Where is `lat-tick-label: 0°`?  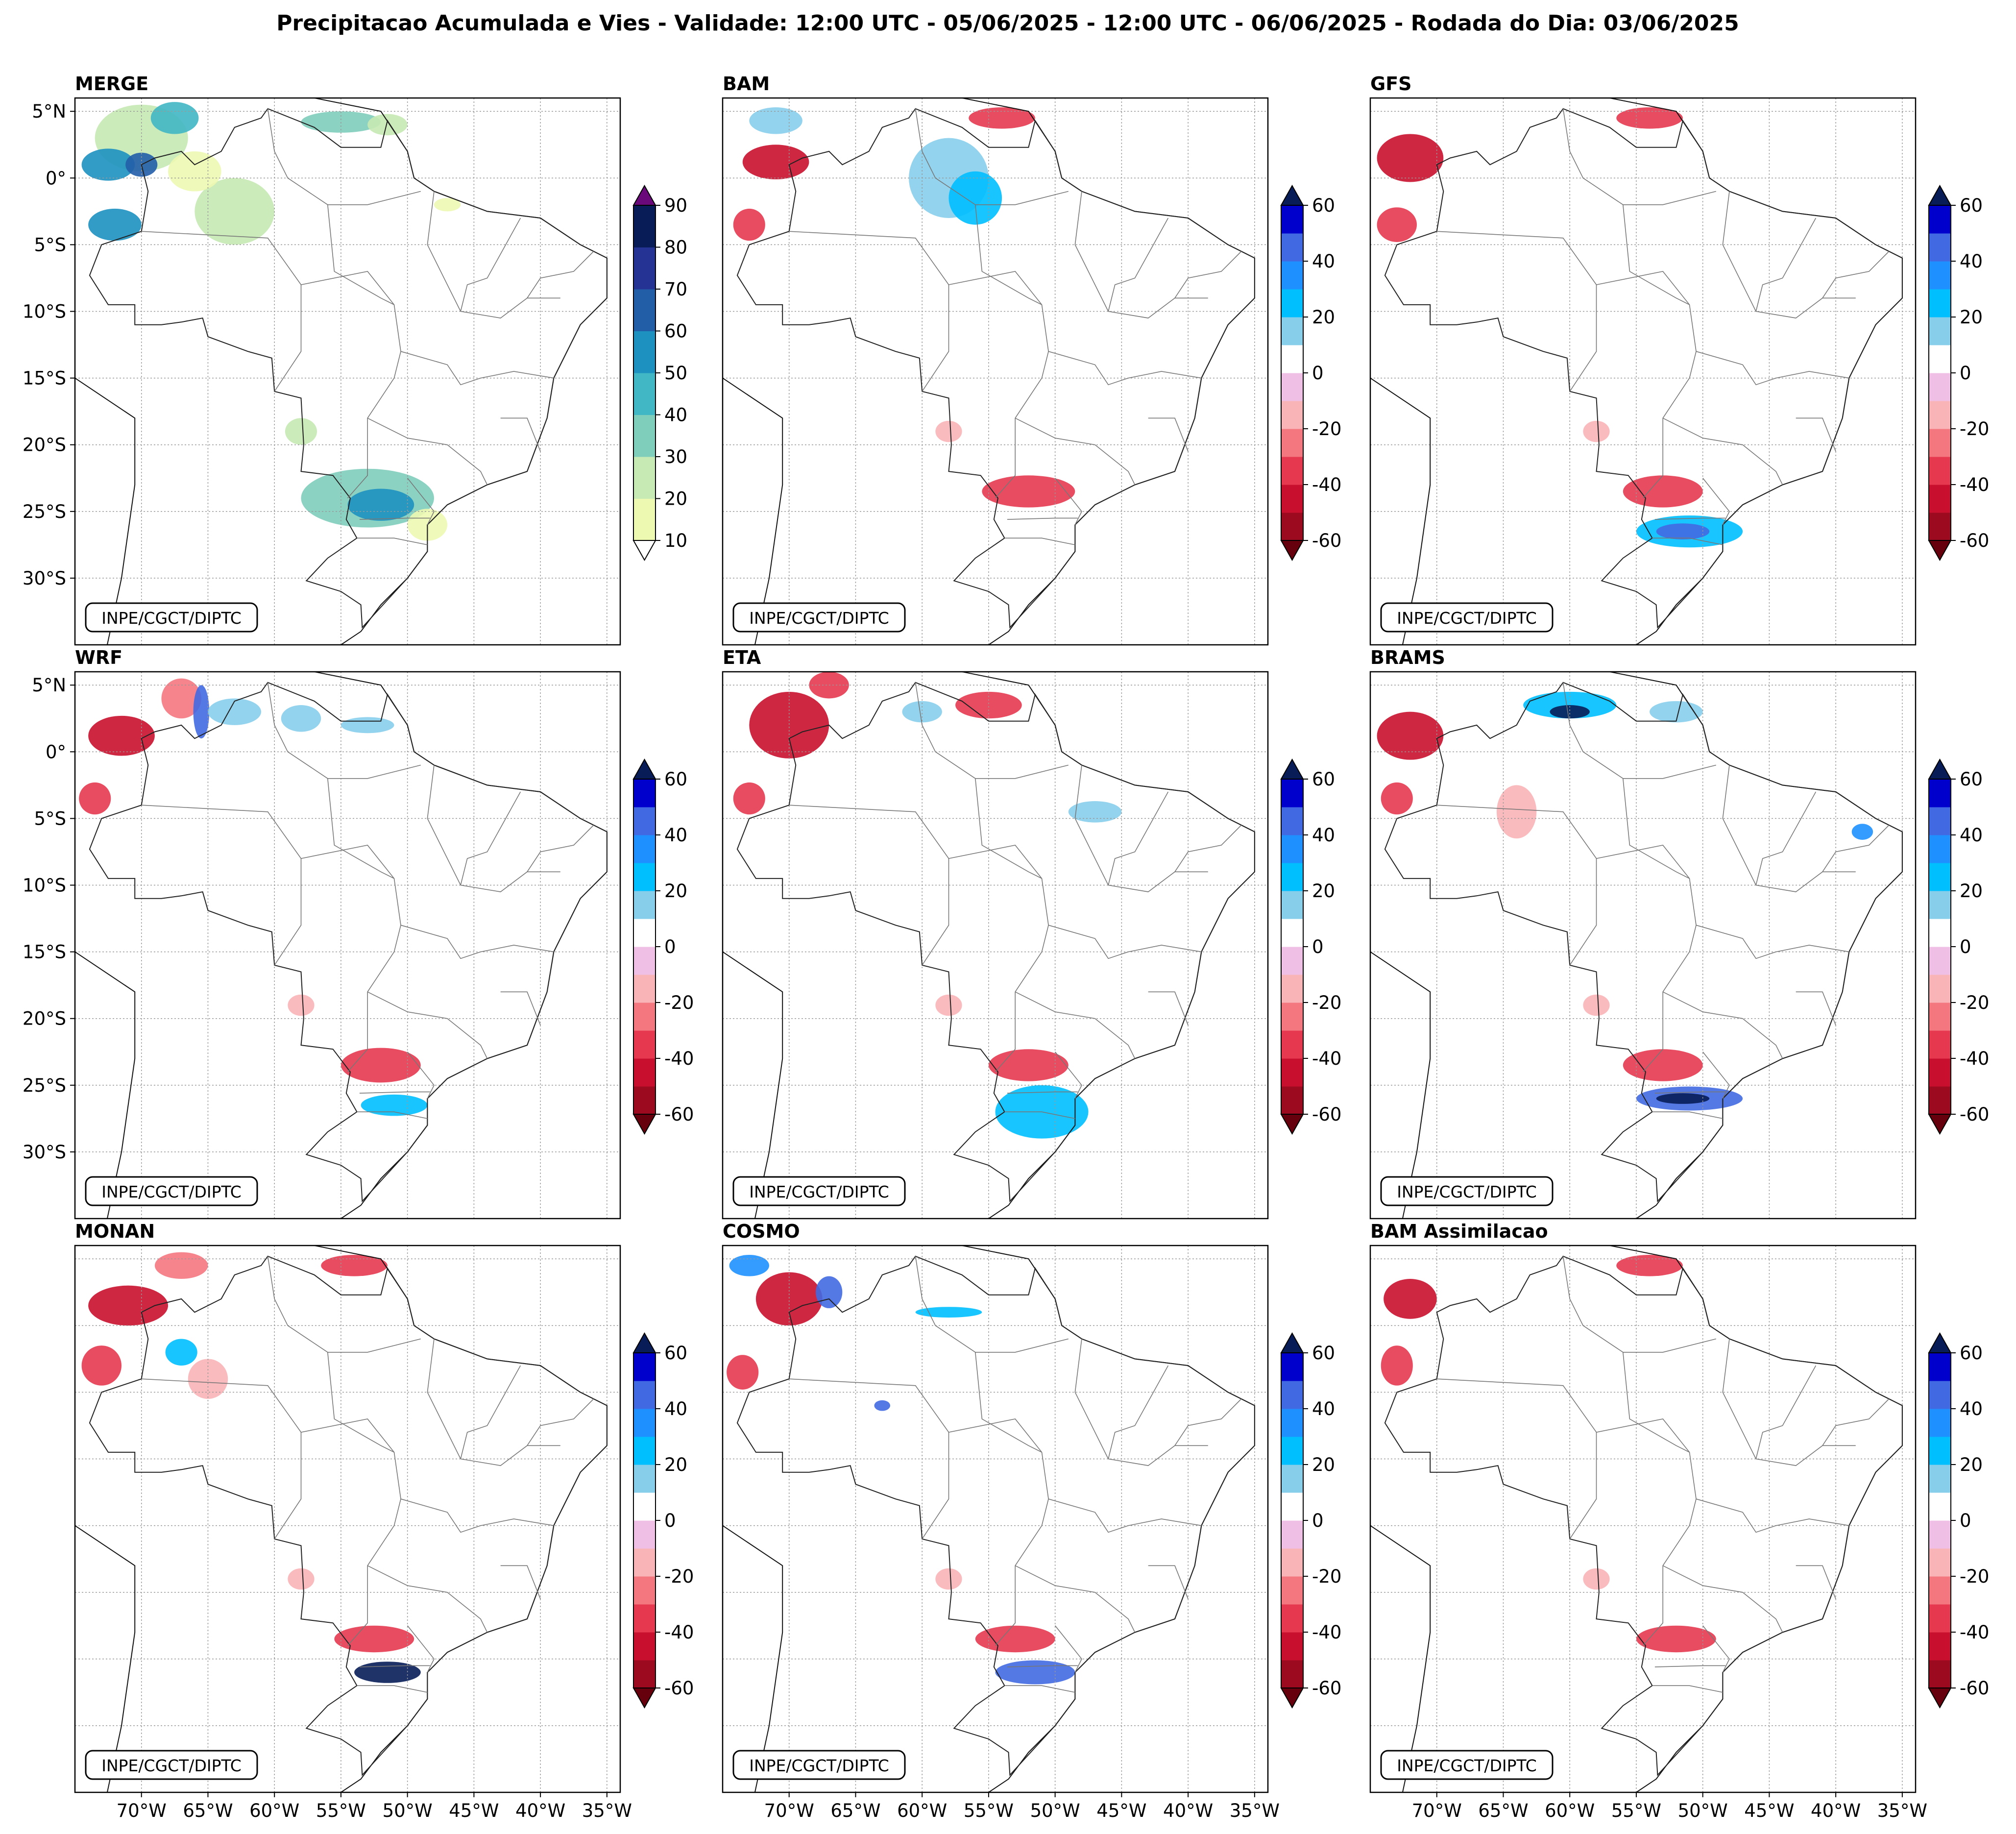 lat-tick-label: 0° is located at coordinates (56, 752).